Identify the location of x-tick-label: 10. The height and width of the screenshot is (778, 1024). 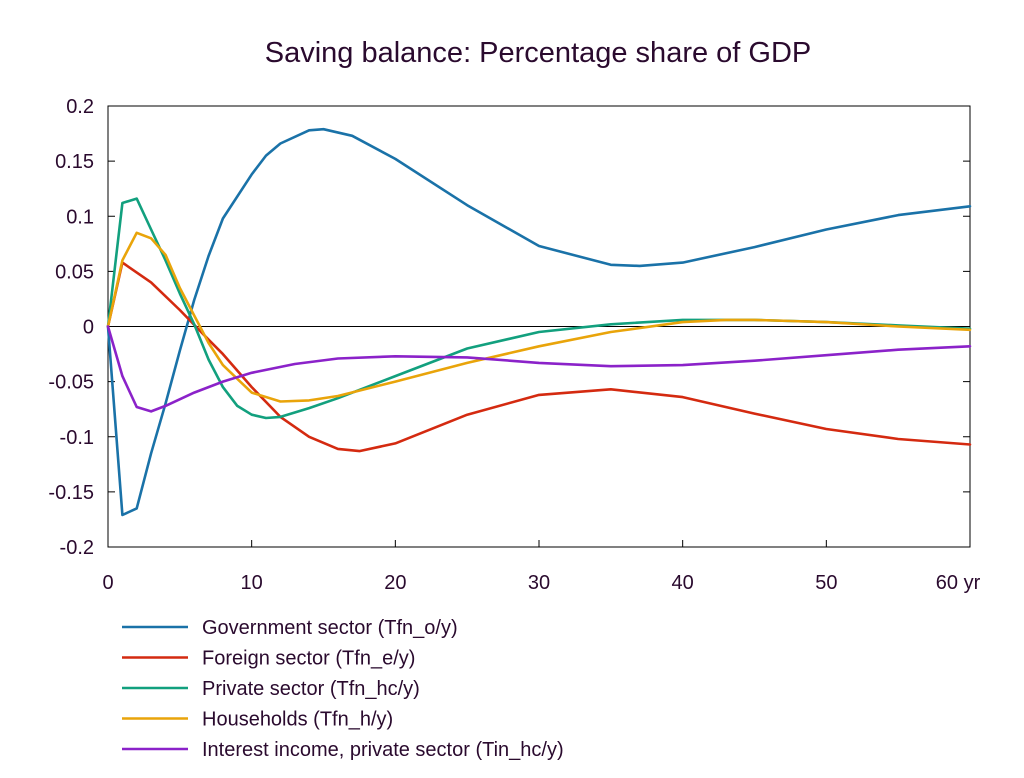
(252, 583).